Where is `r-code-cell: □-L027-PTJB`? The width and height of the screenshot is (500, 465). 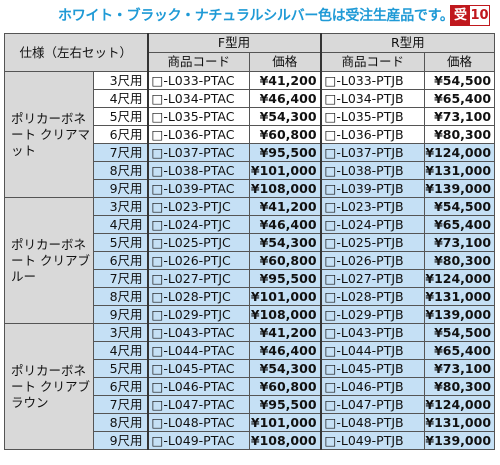 r-code-cell: □-L027-PTJB is located at coordinates (372, 278).